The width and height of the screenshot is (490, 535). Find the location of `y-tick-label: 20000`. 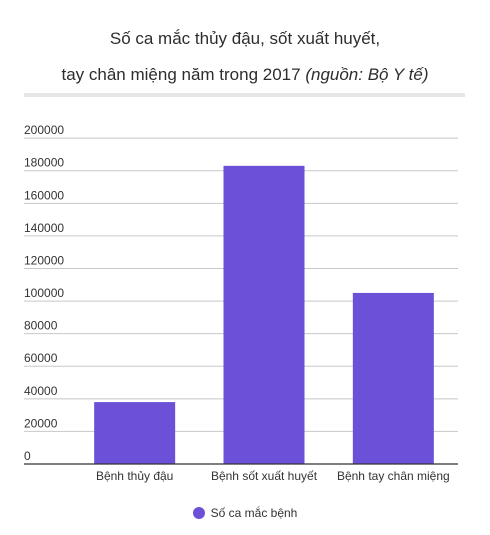

y-tick-label: 20000 is located at coordinates (41, 423).